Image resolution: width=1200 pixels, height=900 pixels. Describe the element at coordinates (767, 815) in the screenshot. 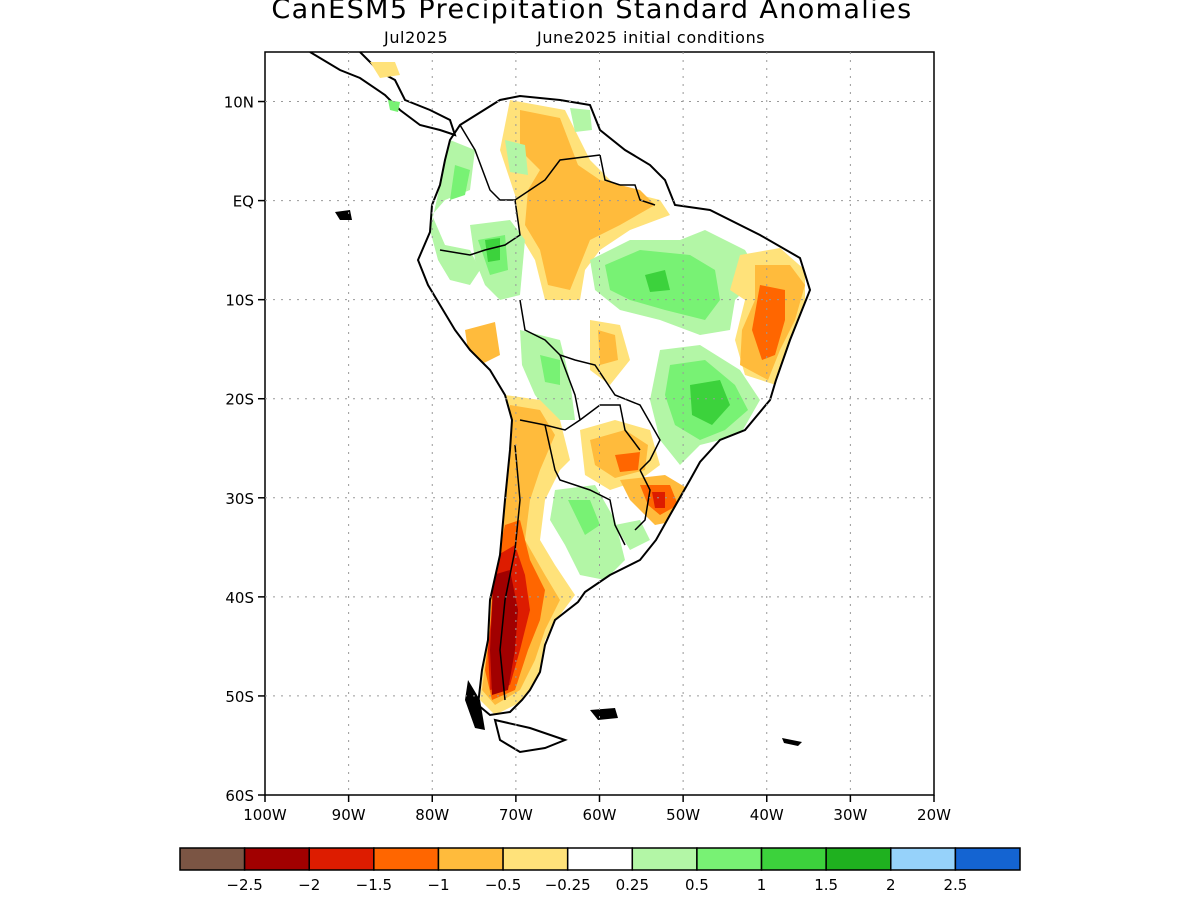

I see `lon-tick-label: 40W` at that location.